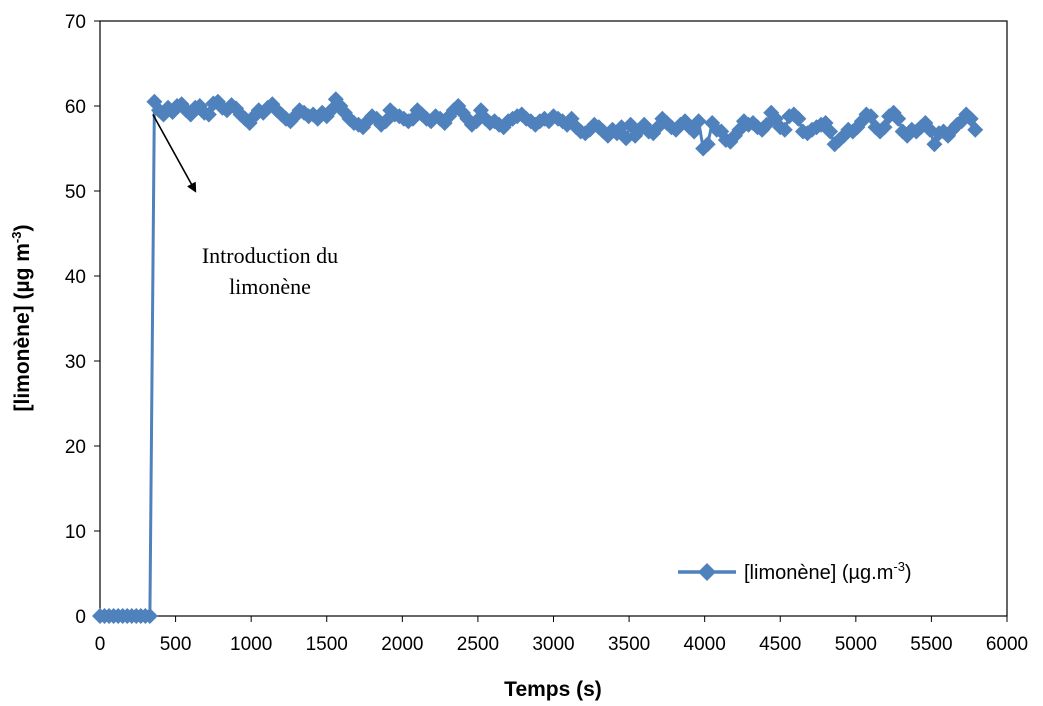  Describe the element at coordinates (899, 566) in the screenshot. I see `legend-label-sup: -3` at that location.